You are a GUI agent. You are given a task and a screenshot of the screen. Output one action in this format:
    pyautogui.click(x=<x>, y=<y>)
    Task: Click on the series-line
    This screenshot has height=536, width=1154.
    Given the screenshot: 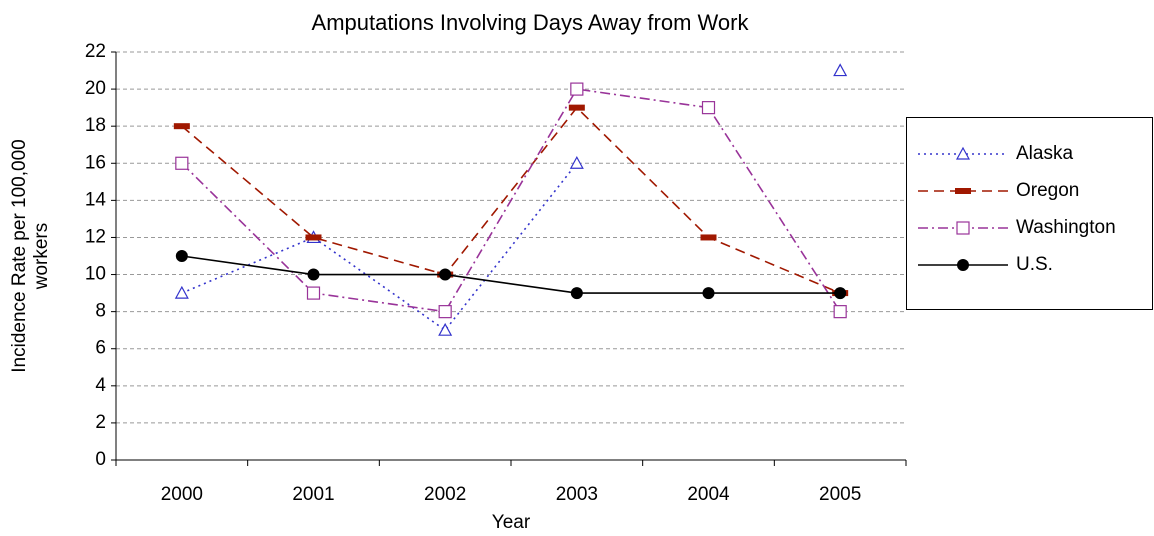 What is the action you would take?
    pyautogui.click(x=511, y=274)
    